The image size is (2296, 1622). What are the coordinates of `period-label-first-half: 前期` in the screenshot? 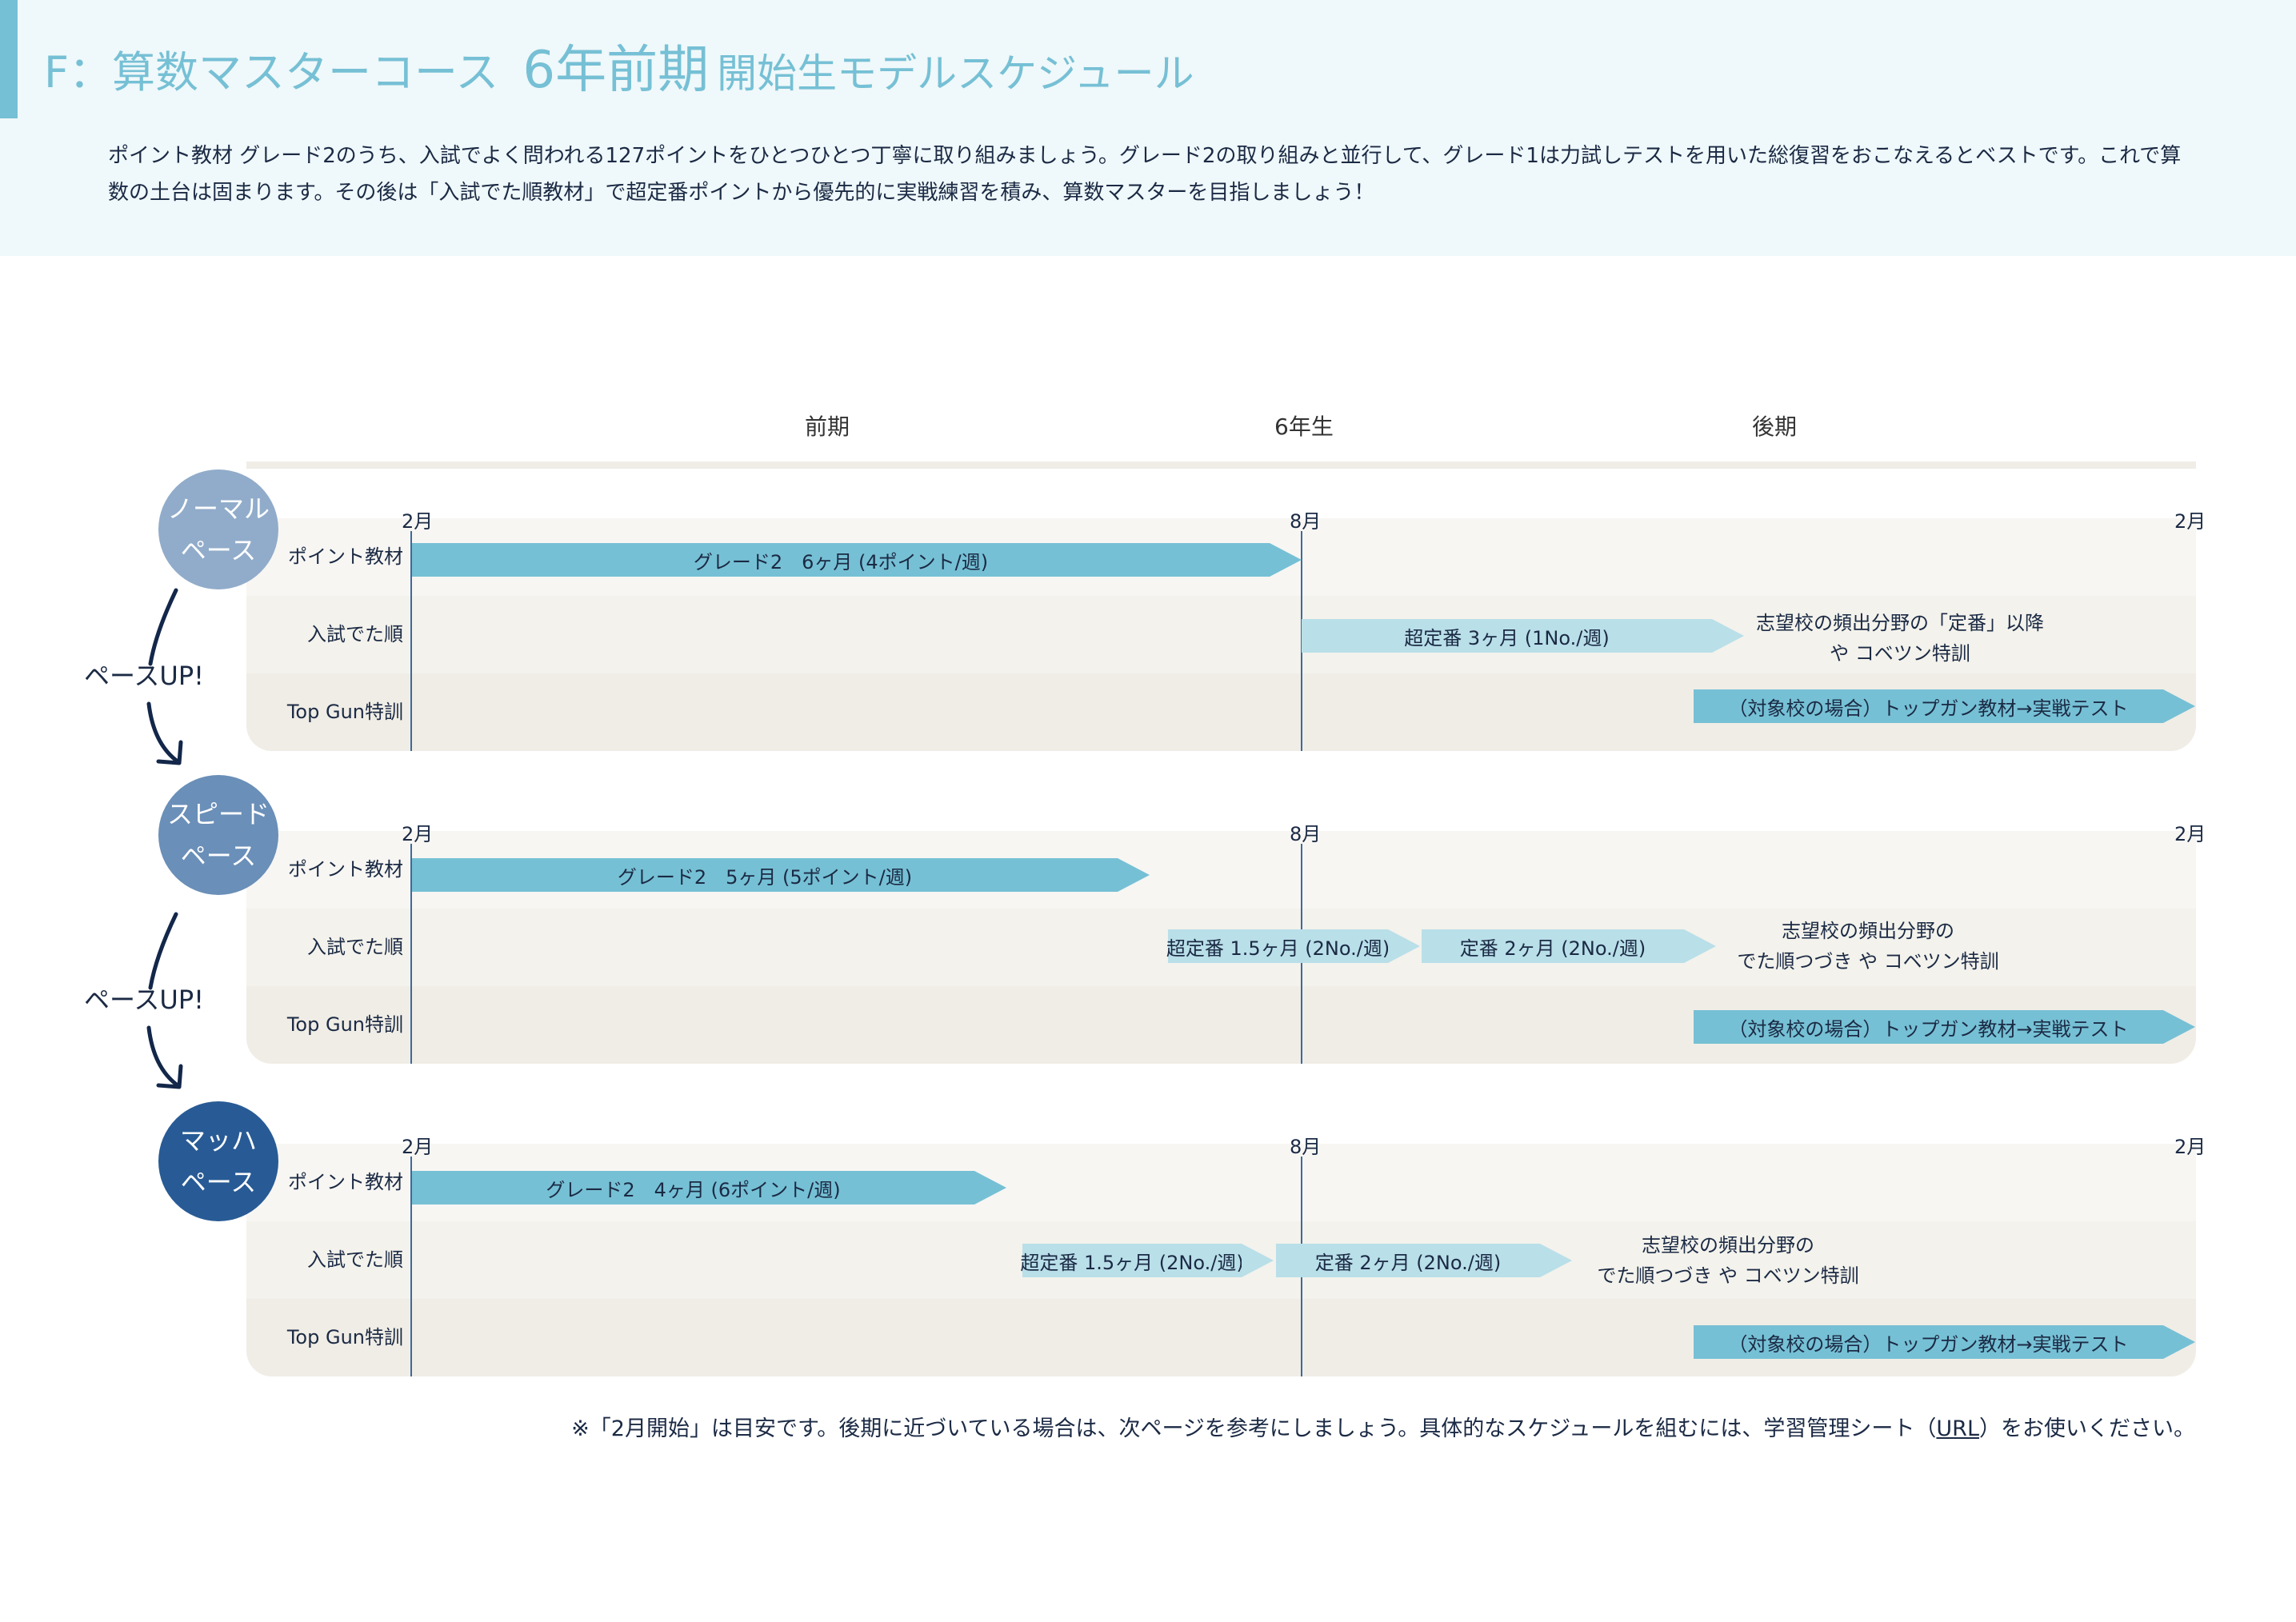 It's located at (827, 426).